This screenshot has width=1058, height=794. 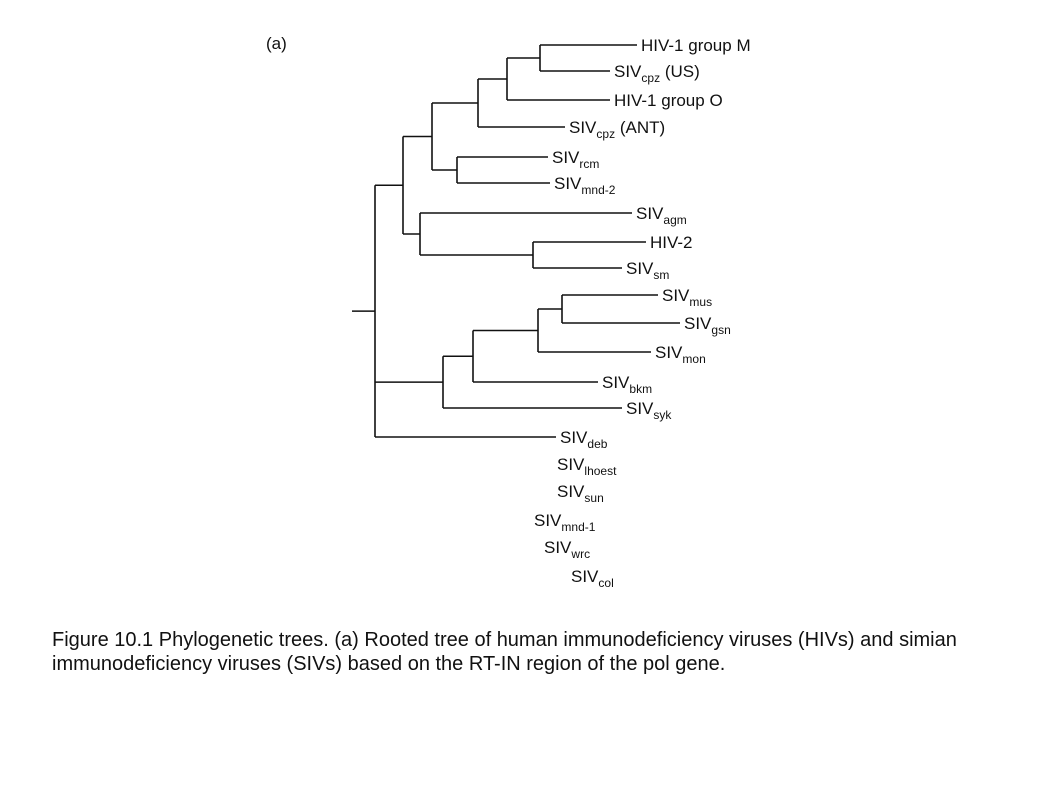 I want to click on leaf-label-1: HIV-1 group M, so click(x=696, y=45).